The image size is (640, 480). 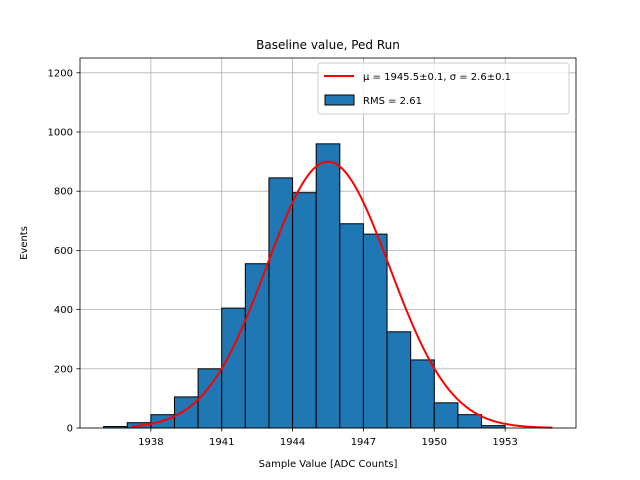 I want to click on y-axis-ticks: 0 200 400 600 800 1000 1200, so click(x=64, y=251).